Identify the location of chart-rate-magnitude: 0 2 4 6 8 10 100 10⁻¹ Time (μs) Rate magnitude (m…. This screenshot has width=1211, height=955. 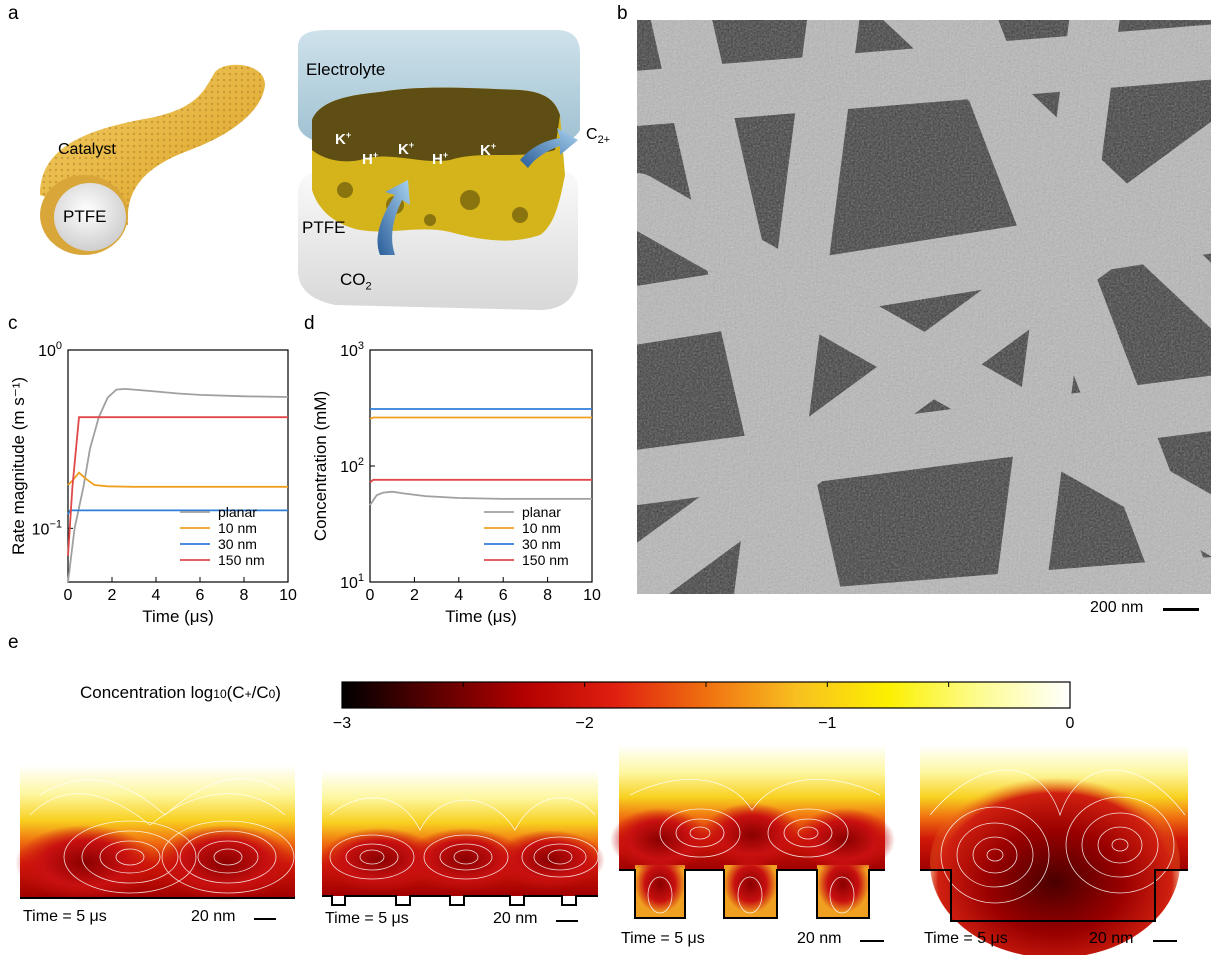
(153, 483).